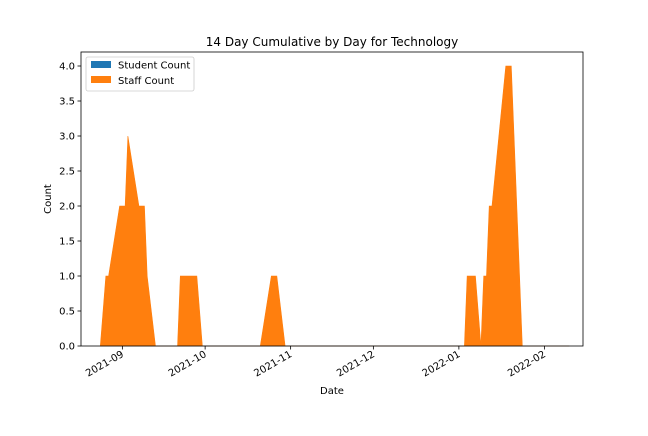 This screenshot has width=648, height=436. I want to click on y-tick-label: 1.0, so click(67, 277).